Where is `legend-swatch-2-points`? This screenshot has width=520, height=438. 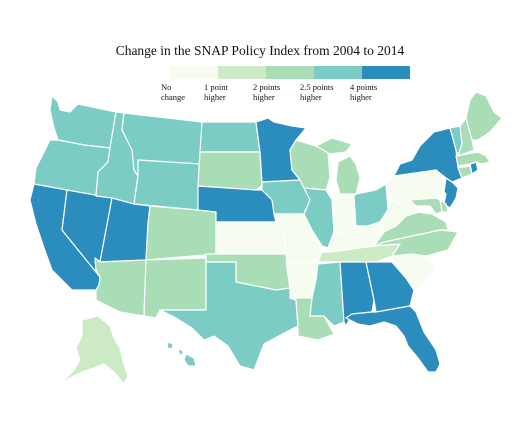
legend-swatch-2-points is located at coordinates (290, 72).